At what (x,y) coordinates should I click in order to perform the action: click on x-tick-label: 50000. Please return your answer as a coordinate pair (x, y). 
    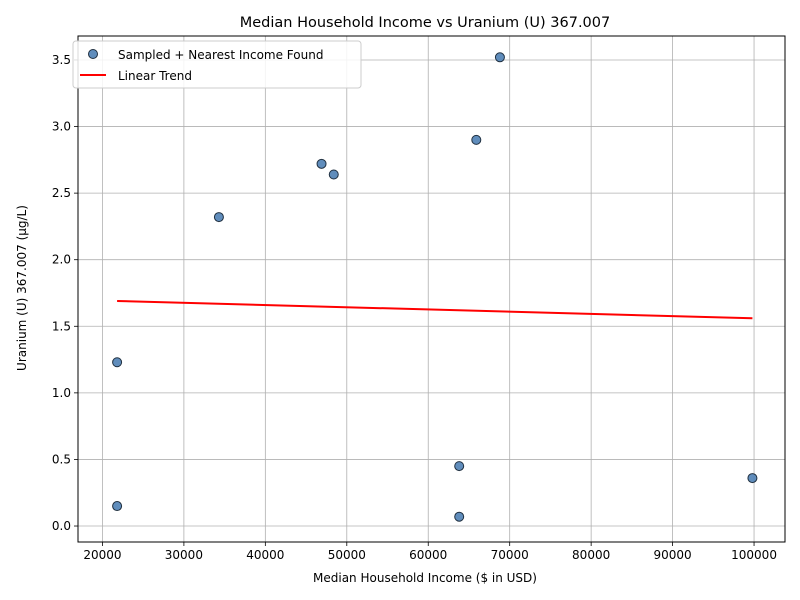
    Looking at the image, I should click on (347, 555).